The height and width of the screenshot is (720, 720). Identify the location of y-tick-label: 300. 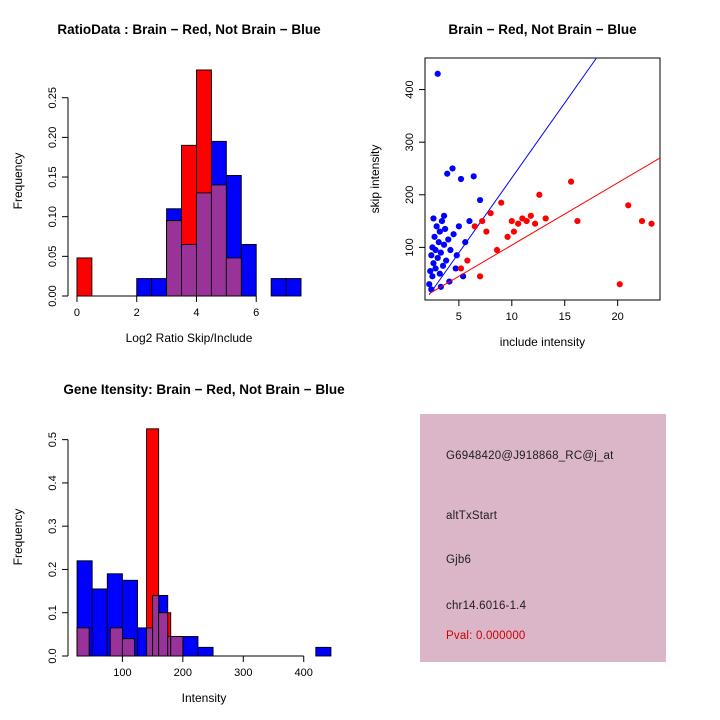
(410, 142).